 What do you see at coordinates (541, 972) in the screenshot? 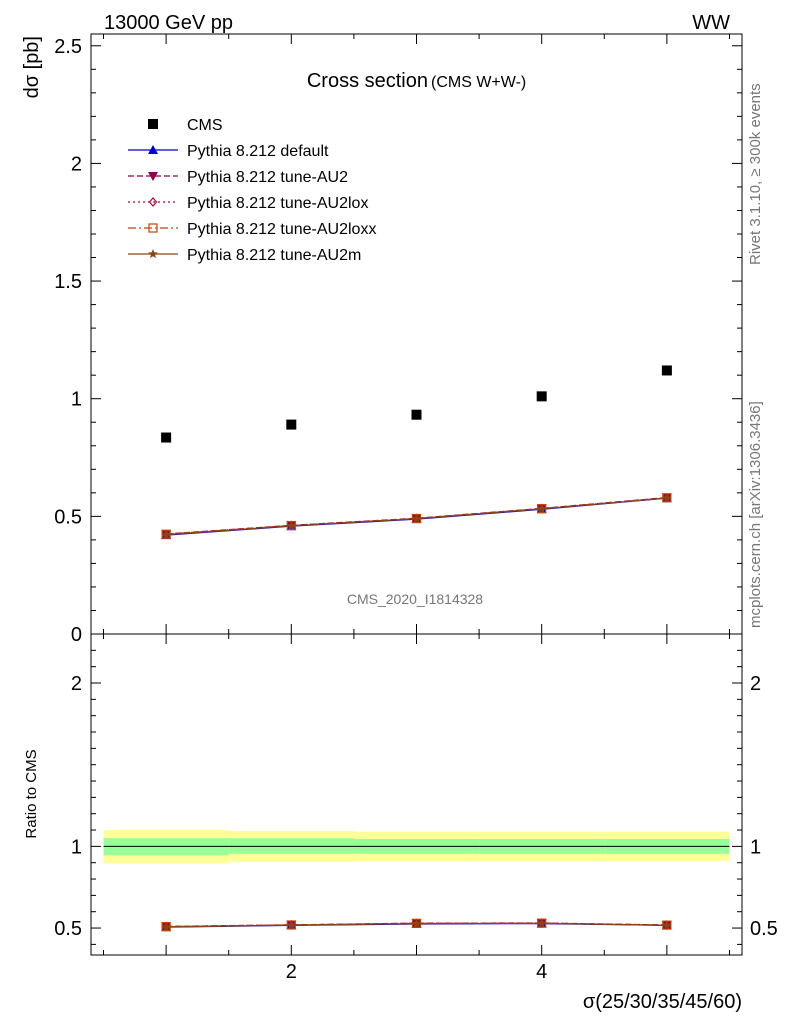
I see `x-tick-label: 4` at bounding box center [541, 972].